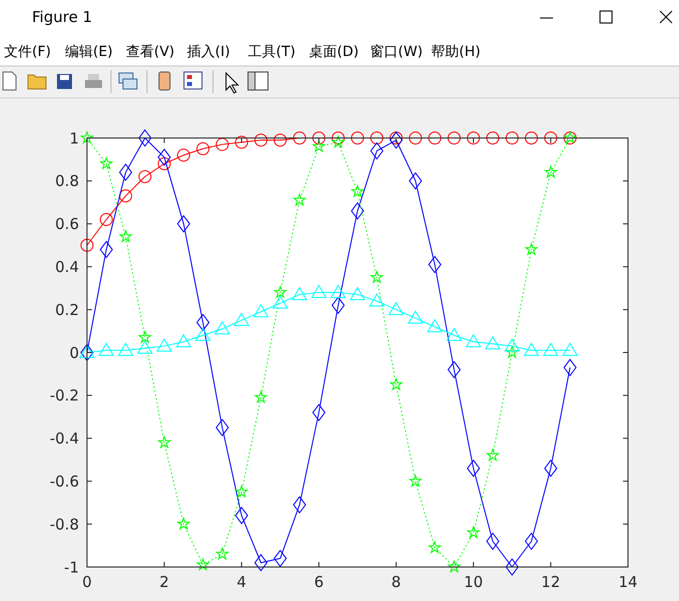 The image size is (679, 601). Describe the element at coordinates (62, 17) in the screenshot. I see `caption: Figure 1` at that location.